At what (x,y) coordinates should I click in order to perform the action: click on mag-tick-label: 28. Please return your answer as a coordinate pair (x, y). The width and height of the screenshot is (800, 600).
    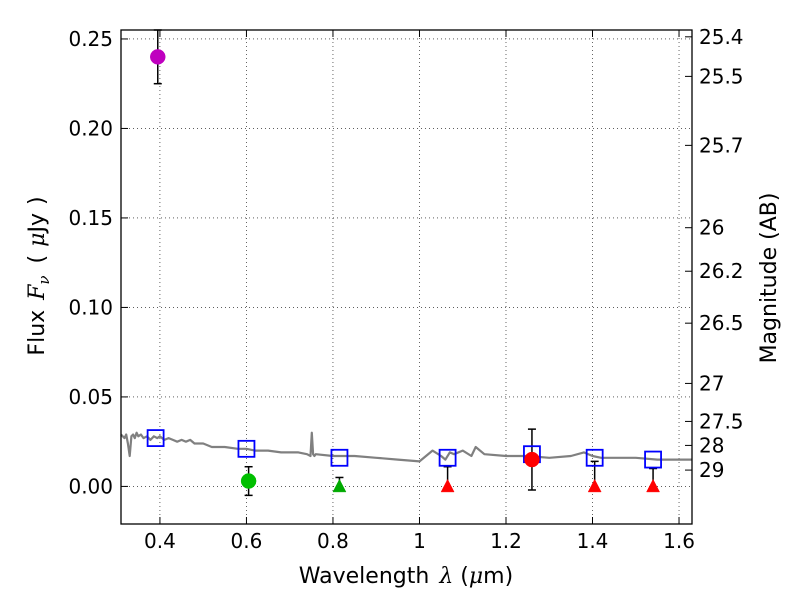
    Looking at the image, I should click on (711, 445).